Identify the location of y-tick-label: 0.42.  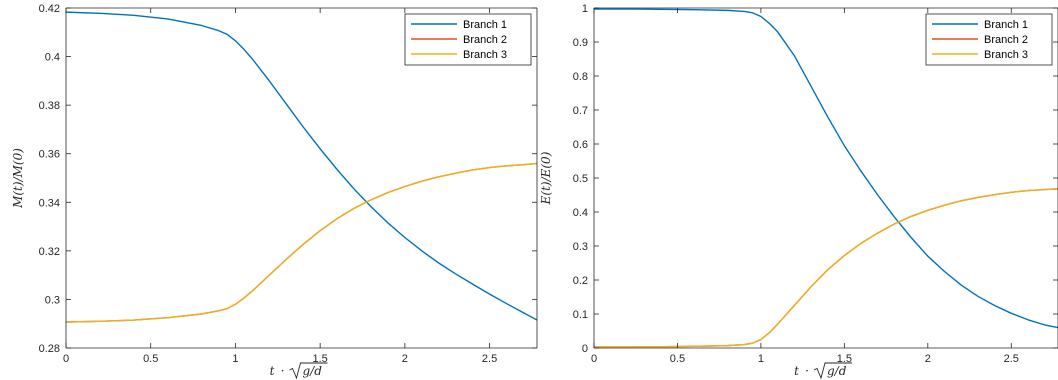
(49, 9).